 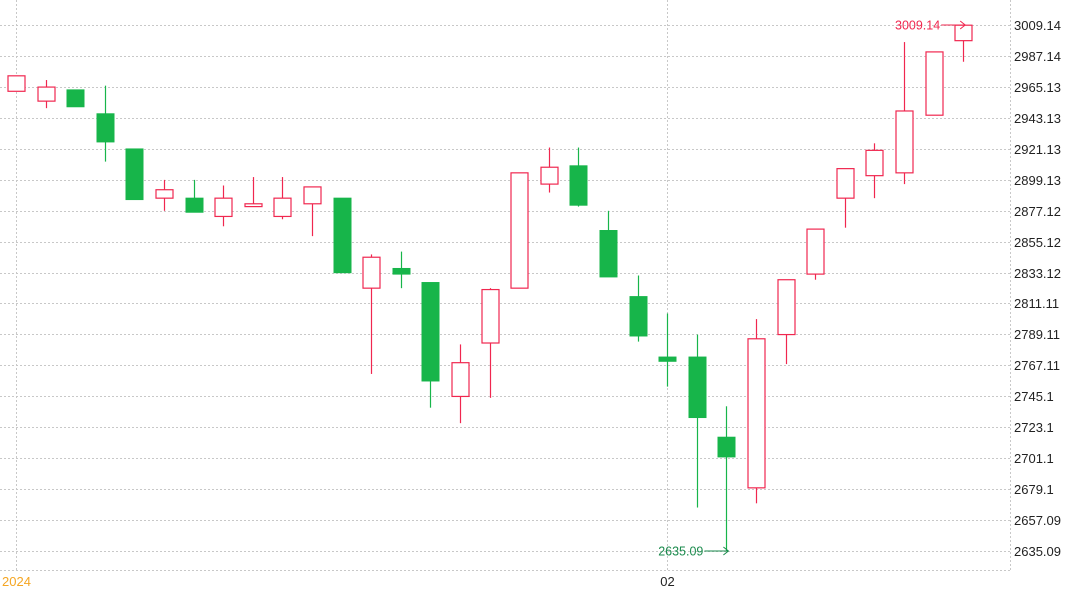 What do you see at coordinates (1034, 396) in the screenshot?
I see `y-tick-label: 2745.1` at bounding box center [1034, 396].